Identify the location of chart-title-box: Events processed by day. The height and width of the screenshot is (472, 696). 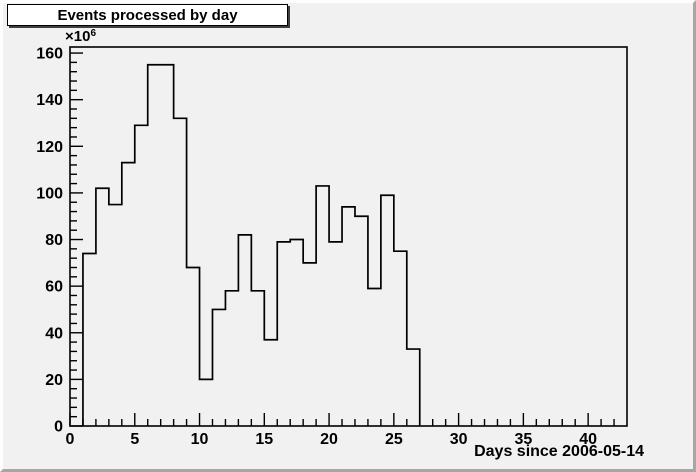
(147, 15).